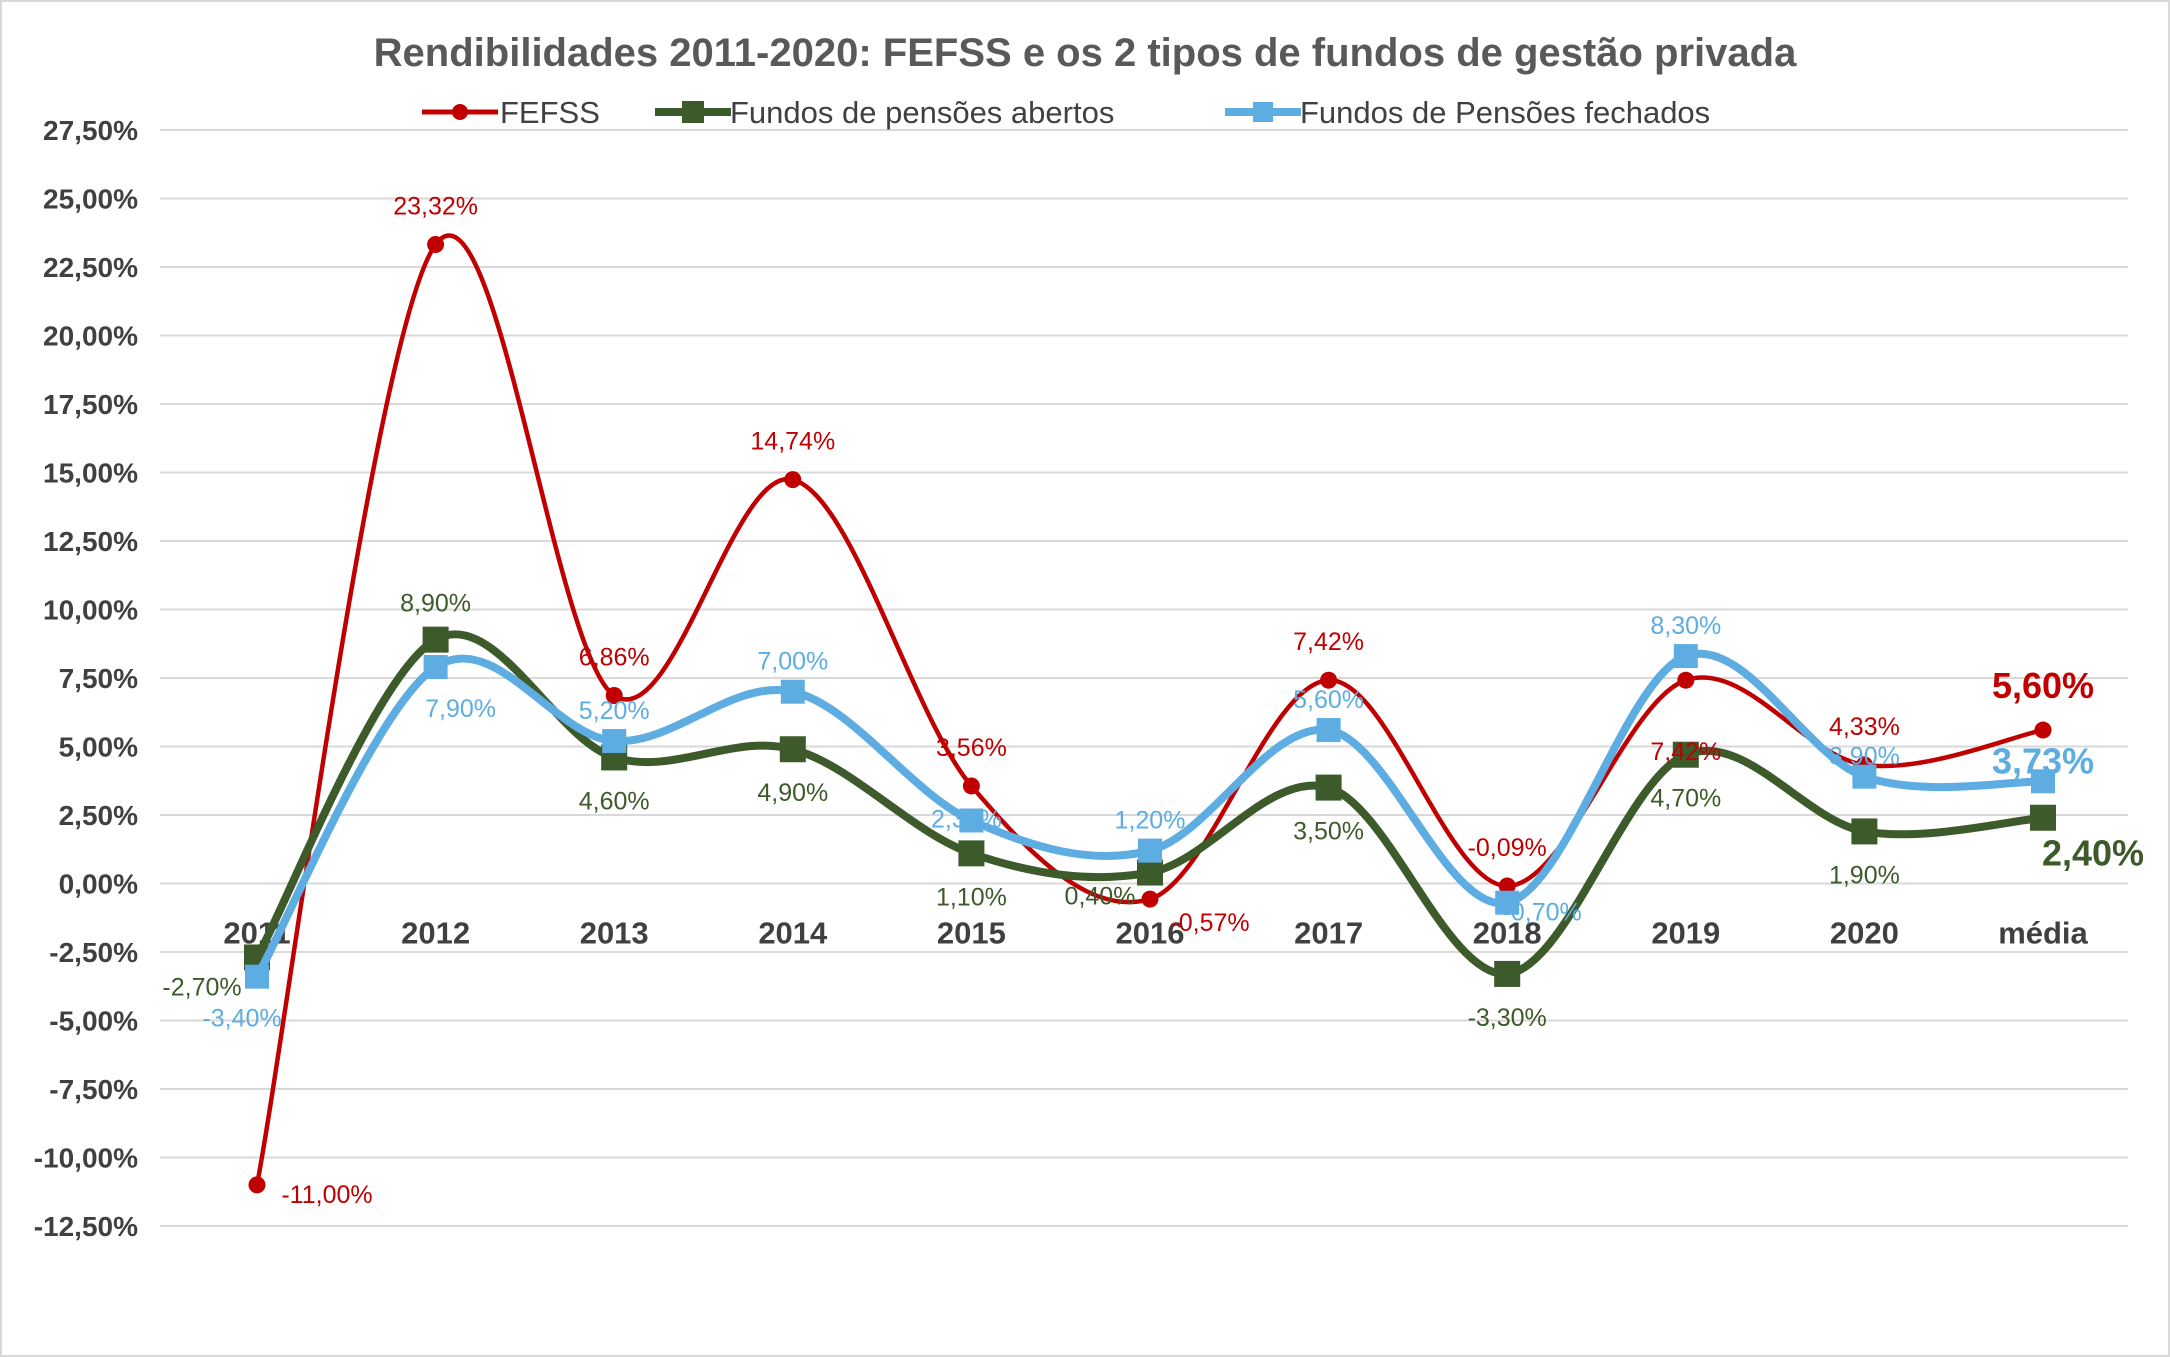  I want to click on y-tick-label: 15,00%, so click(90, 473).